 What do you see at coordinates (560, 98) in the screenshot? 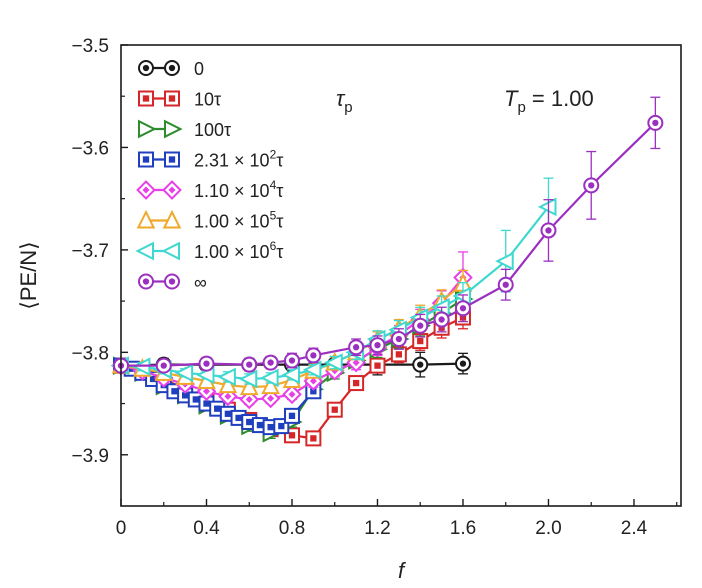
I see `temp-value: = 1.00` at bounding box center [560, 98].